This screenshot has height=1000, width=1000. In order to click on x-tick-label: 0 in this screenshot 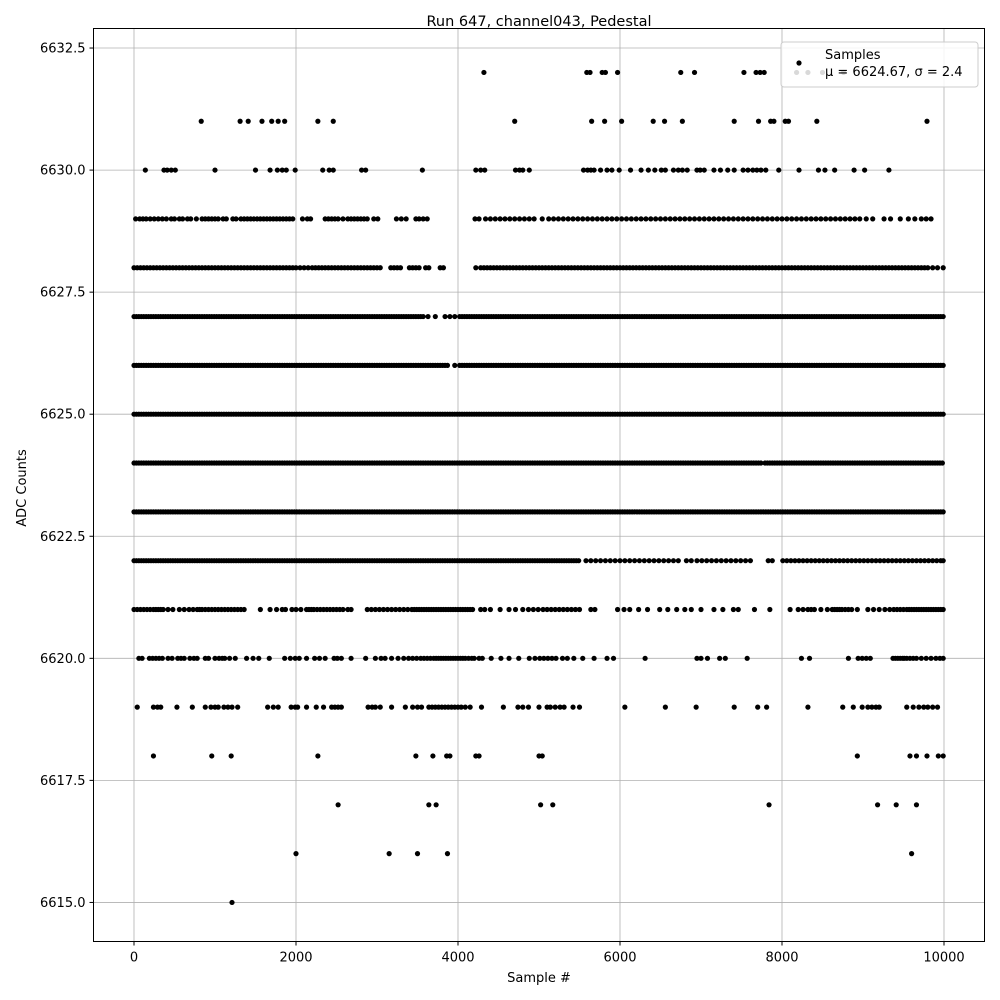, I will do `click(134, 958)`.